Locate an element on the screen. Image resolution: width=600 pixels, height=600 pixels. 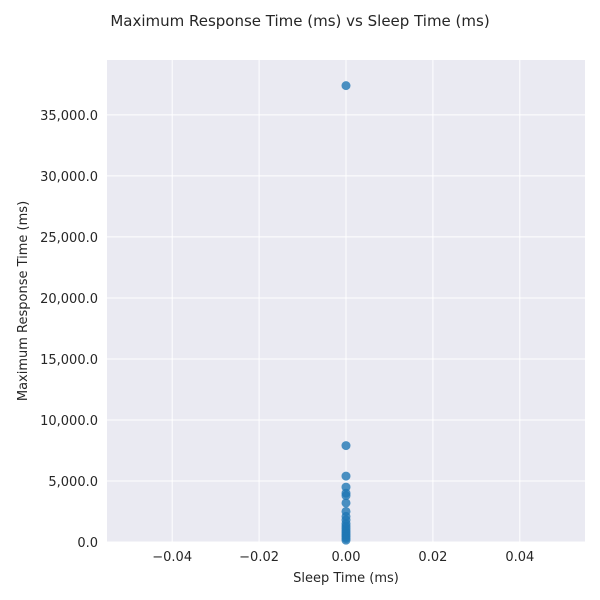
y-tick-label: 5,000.0 is located at coordinates (73, 482).